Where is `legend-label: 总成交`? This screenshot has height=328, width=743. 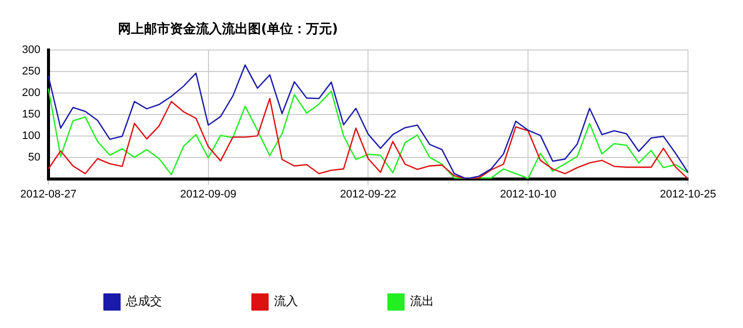 legend-label: 总成交 is located at coordinates (143, 301).